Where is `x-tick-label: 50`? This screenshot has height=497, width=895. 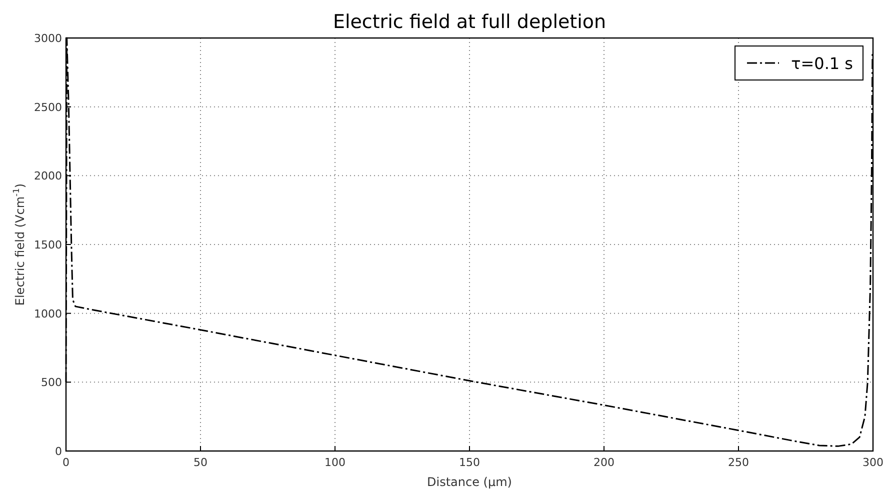 x-tick-label: 50 is located at coordinates (201, 462).